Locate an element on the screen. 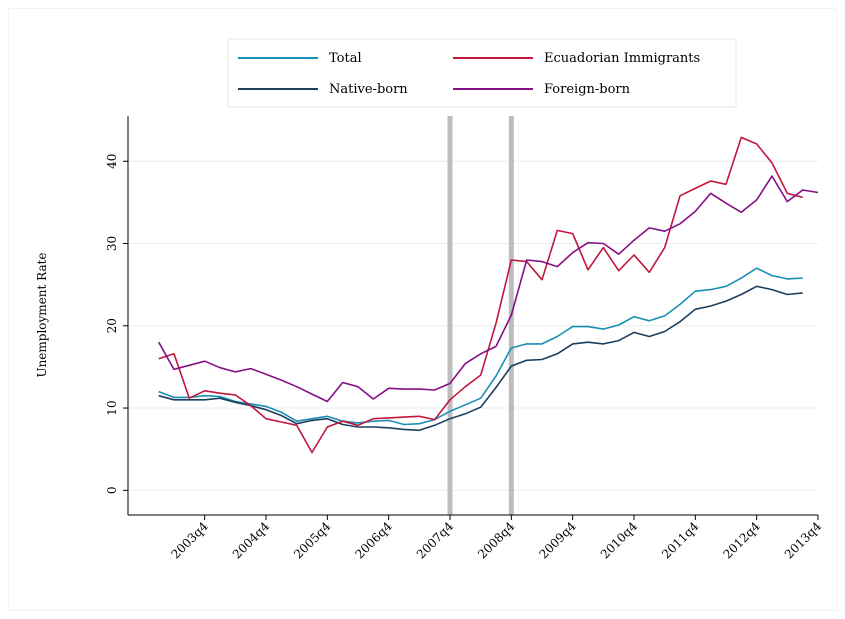 This screenshot has width=845, height=619. x-tick-label: 2005q4 is located at coordinates (312, 540).